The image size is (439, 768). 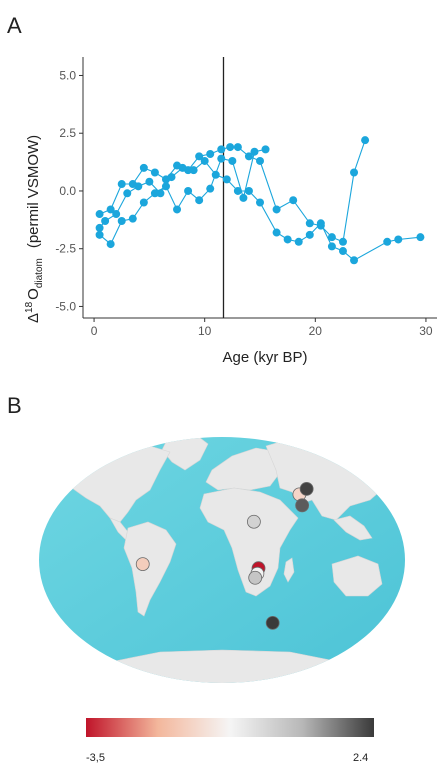 What do you see at coordinates (39, 273) in the screenshot?
I see `y-axis-title-sub: diatom` at bounding box center [39, 273].